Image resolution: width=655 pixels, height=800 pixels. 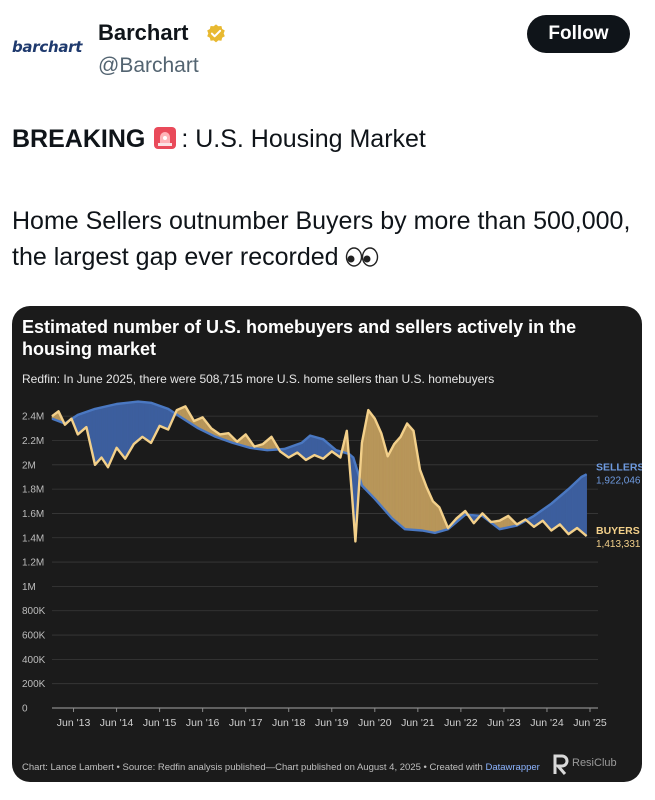 What do you see at coordinates (33, 514) in the screenshot?
I see `y-tick-label: 1.6M` at bounding box center [33, 514].